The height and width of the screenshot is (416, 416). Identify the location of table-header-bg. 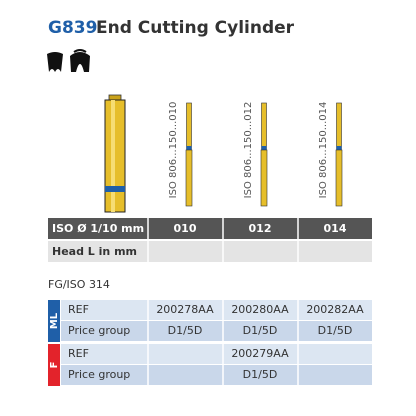
(210, 228).